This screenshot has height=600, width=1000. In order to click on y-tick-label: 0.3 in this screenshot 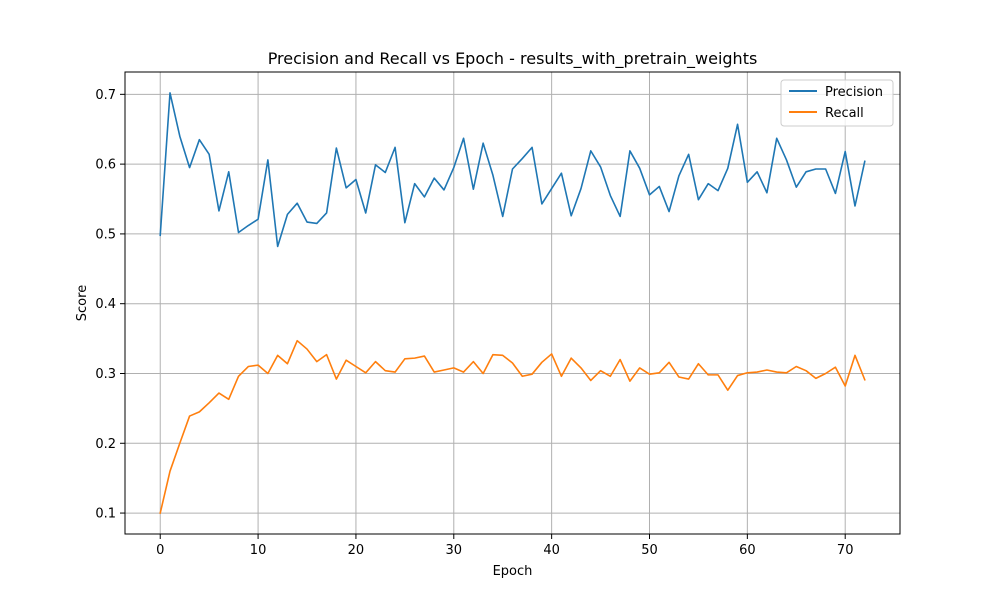, I will do `click(105, 374)`.